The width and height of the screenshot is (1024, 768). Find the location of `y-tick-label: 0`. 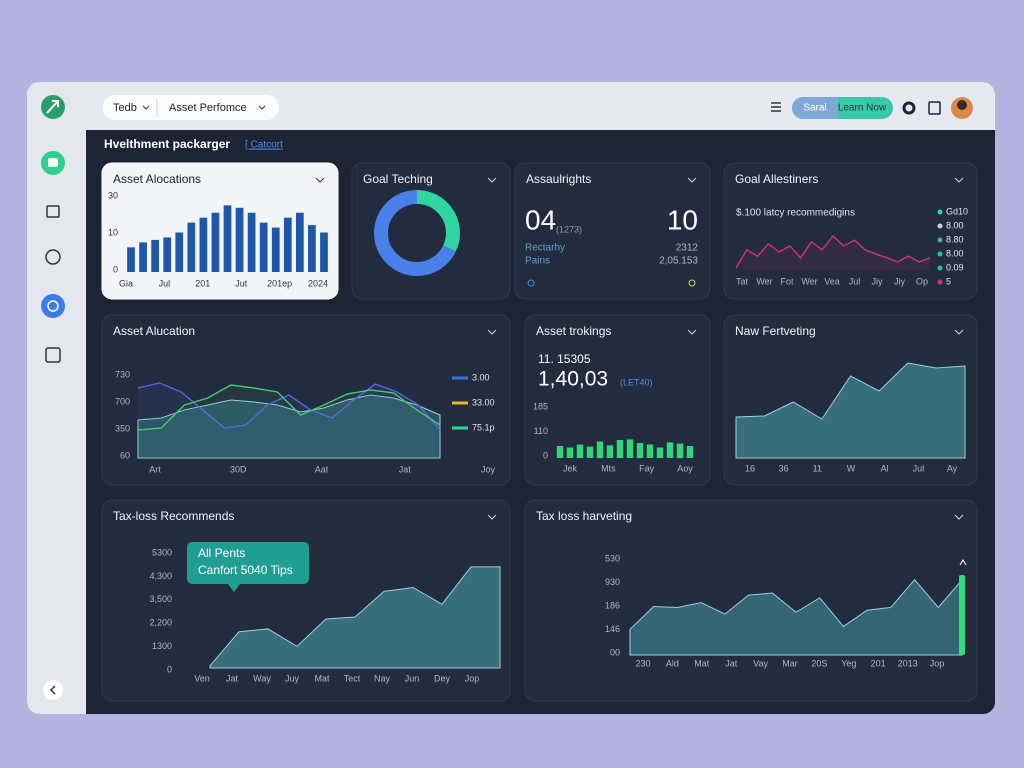

y-tick-label: 0 is located at coordinates (545, 455).